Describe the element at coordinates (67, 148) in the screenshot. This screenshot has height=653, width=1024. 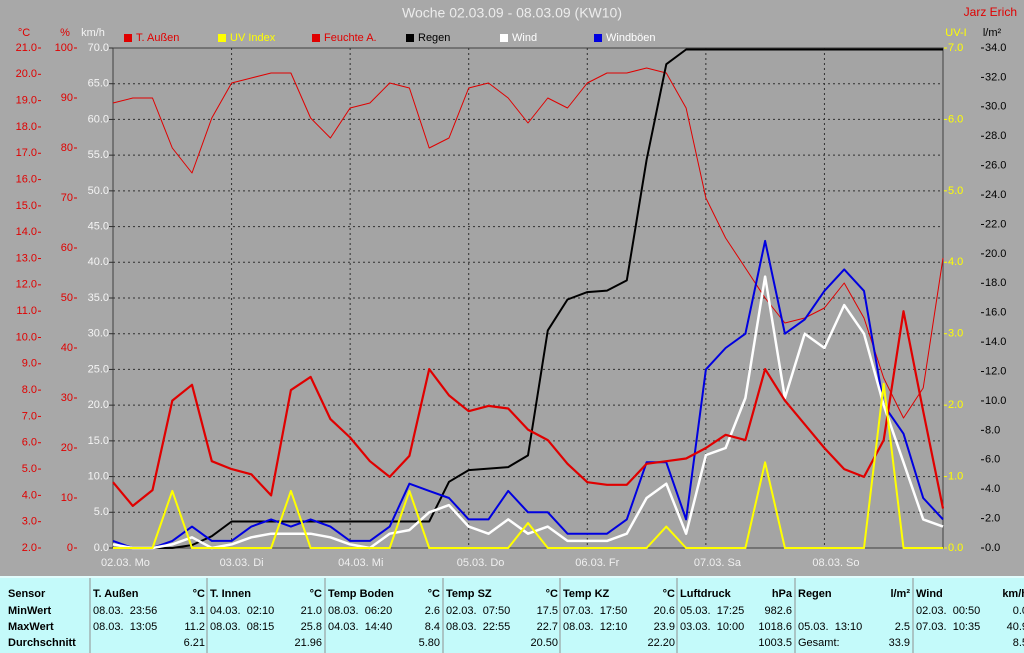
I see `y-tick-label: 80` at that location.